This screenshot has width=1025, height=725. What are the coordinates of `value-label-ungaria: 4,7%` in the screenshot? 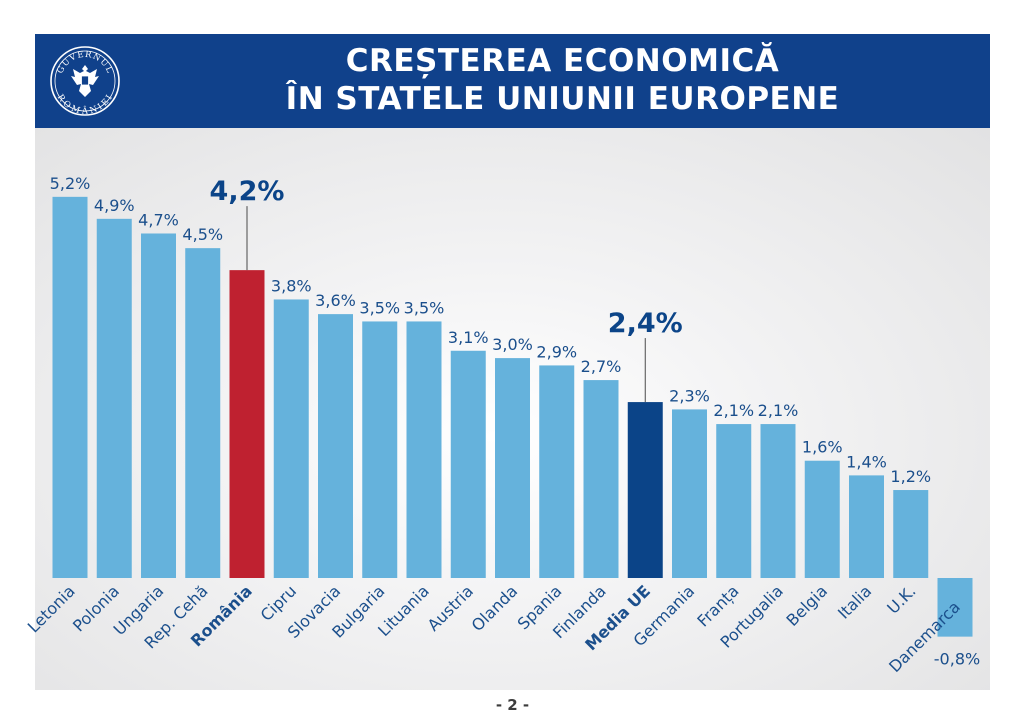 It's located at (158, 219).